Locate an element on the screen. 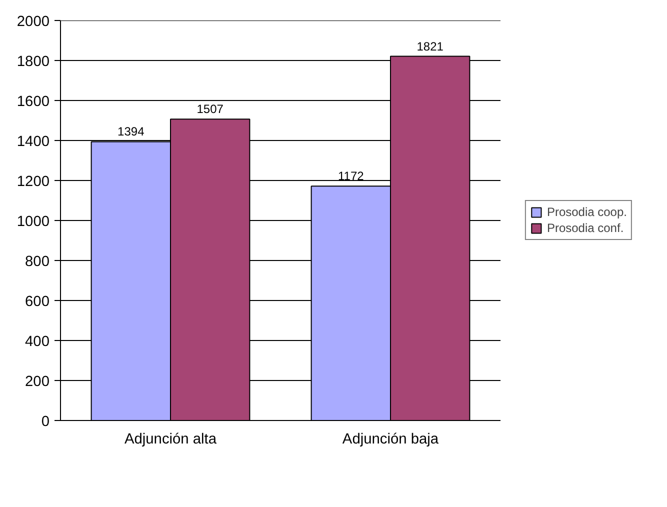 The height and width of the screenshot is (507, 667). y-tick-label: 800 is located at coordinates (37, 262).